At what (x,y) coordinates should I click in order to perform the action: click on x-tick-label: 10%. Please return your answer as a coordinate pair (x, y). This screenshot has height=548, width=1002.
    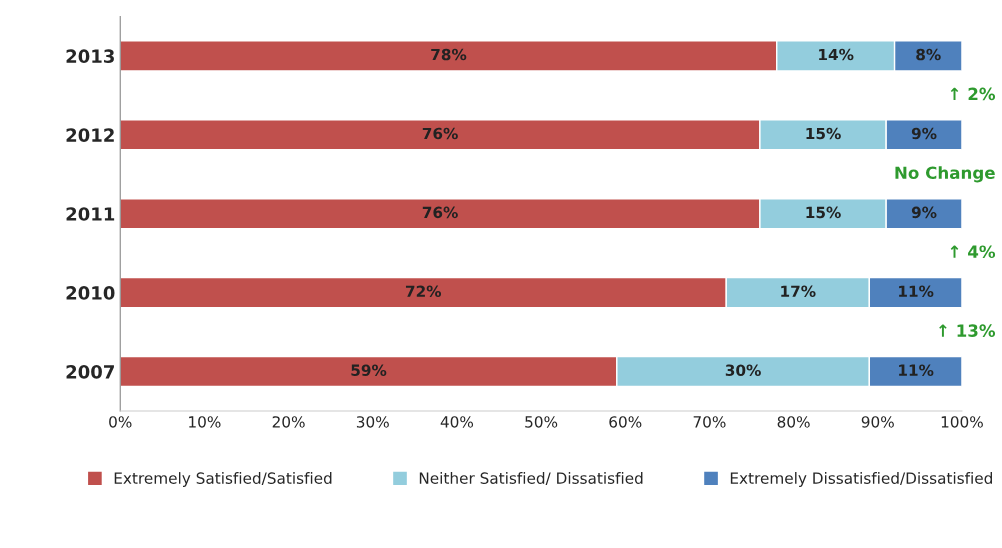
    Looking at the image, I should click on (205, 422).